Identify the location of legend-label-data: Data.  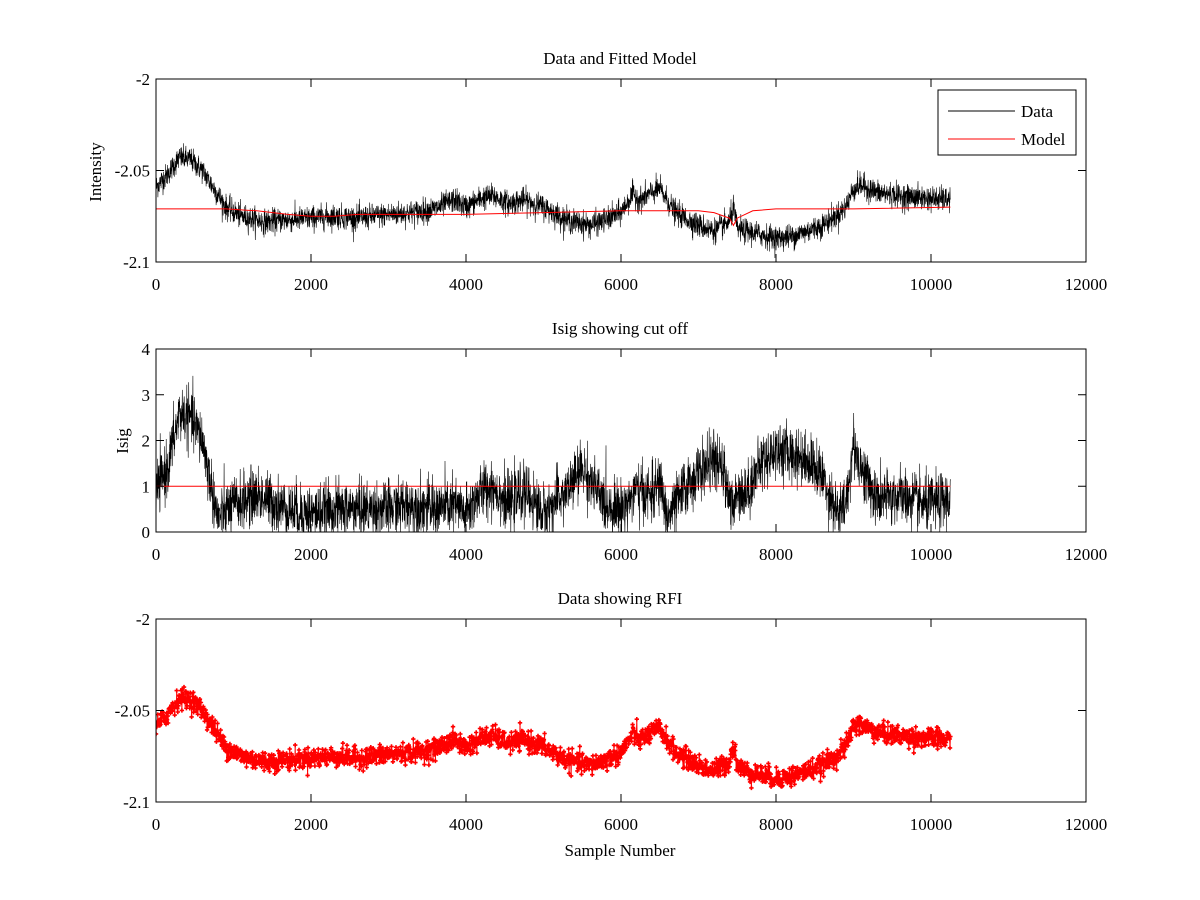
(1037, 111).